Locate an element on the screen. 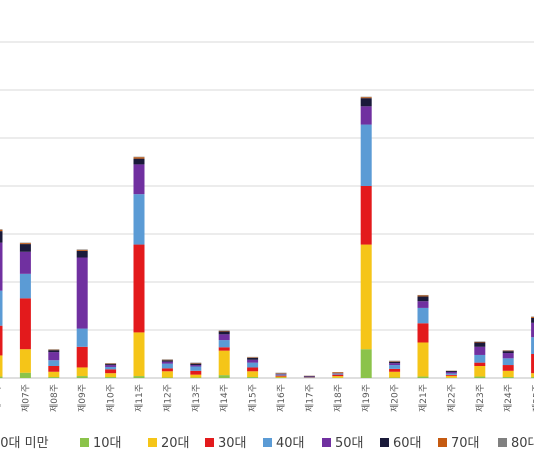 This screenshot has width=534, height=462. x-tick-label: 제12주 is located at coordinates (167, 398).